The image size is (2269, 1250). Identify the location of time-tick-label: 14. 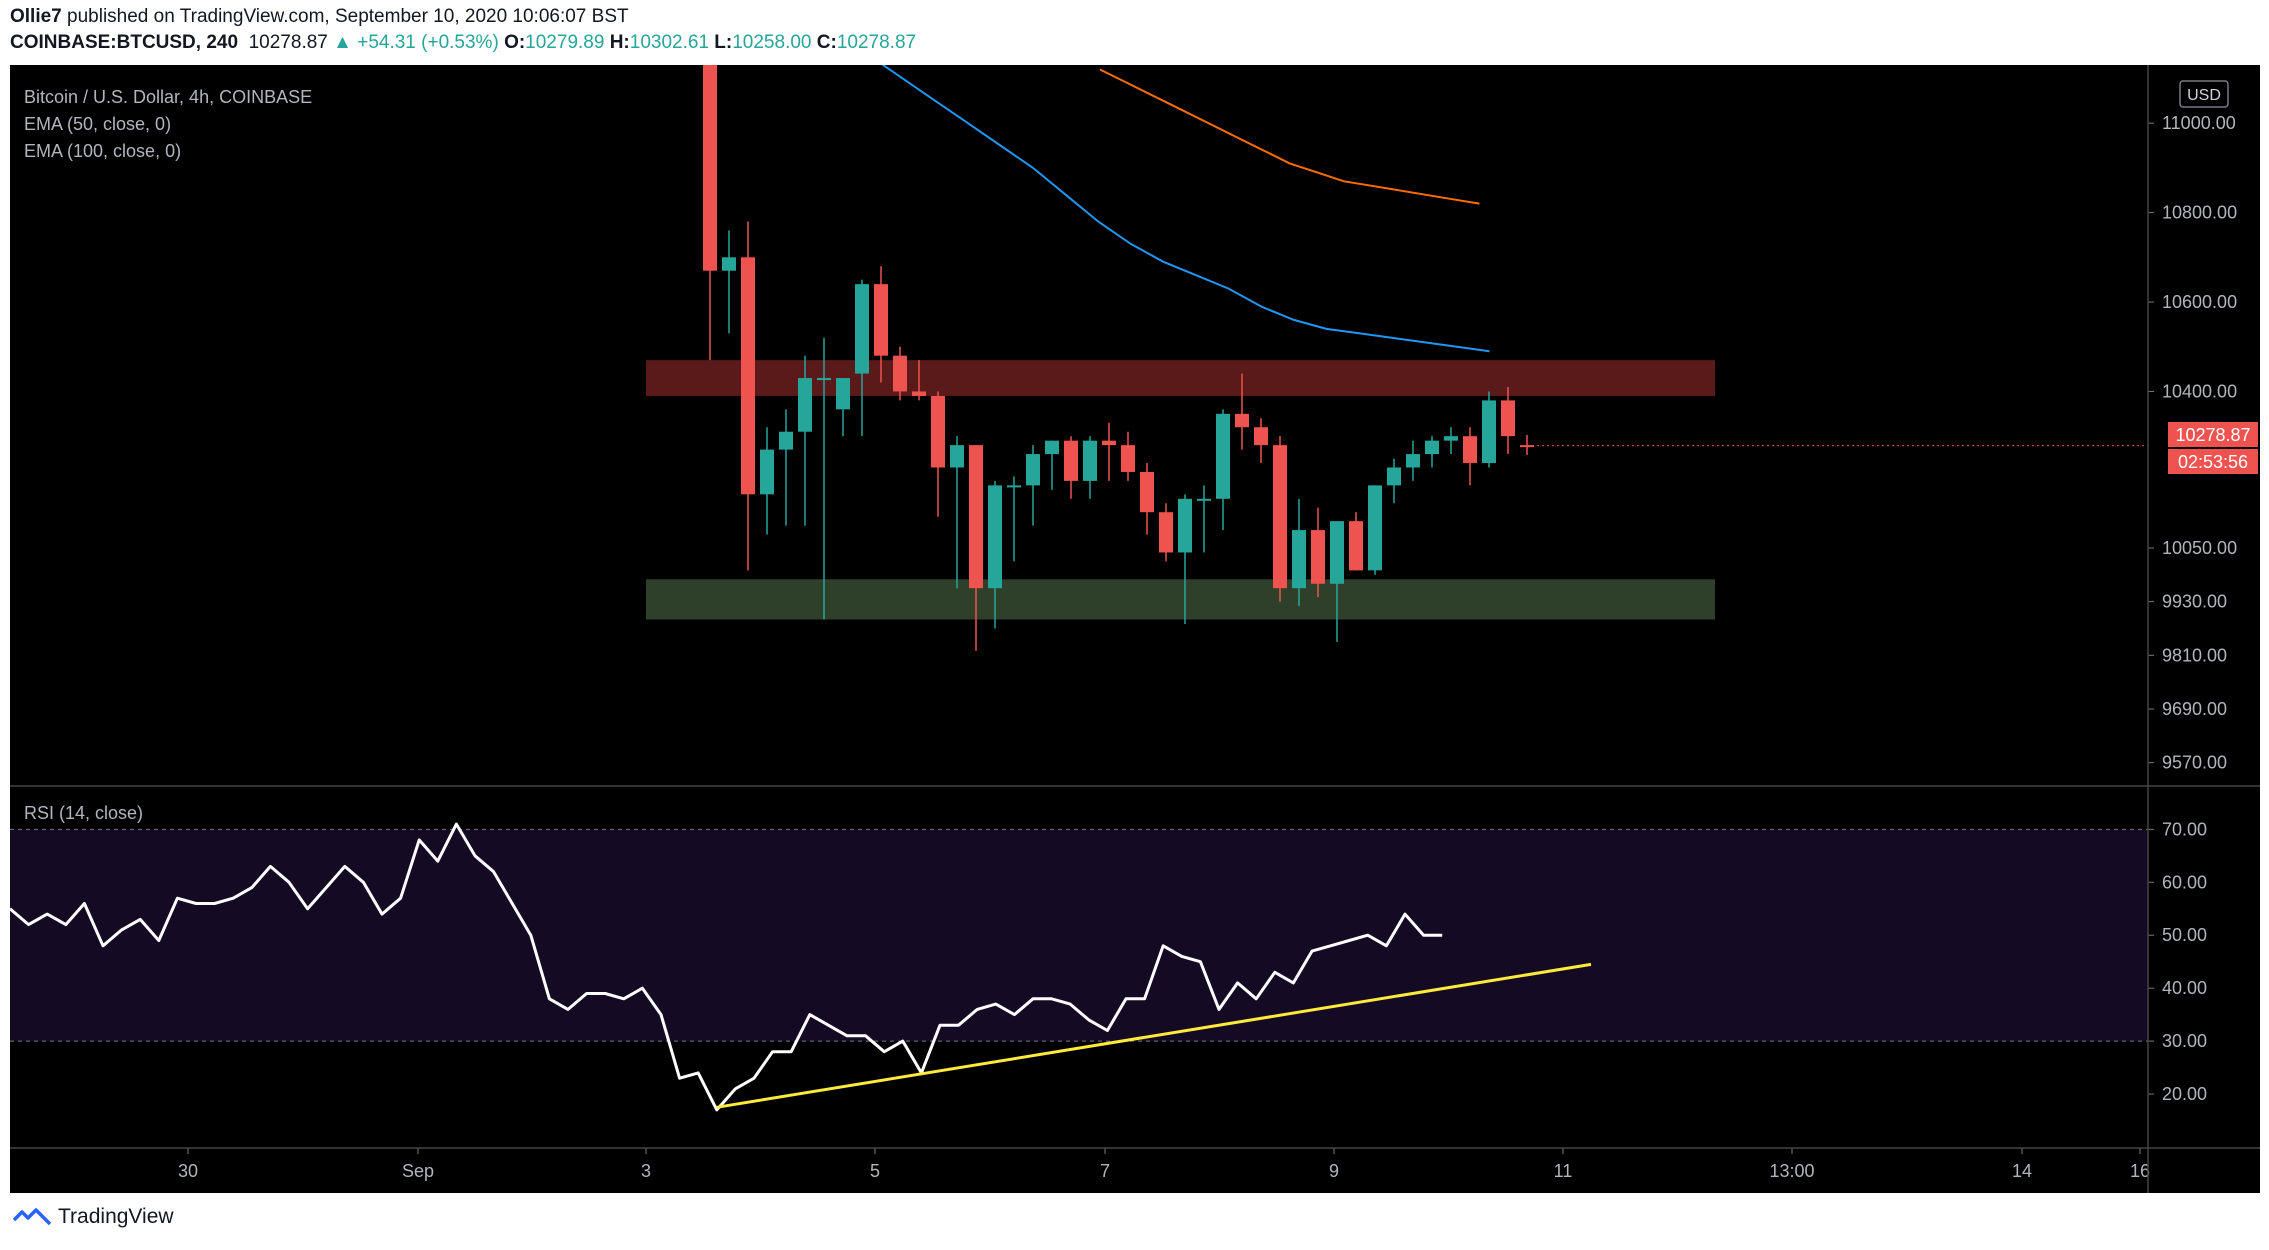
(2022, 1171).